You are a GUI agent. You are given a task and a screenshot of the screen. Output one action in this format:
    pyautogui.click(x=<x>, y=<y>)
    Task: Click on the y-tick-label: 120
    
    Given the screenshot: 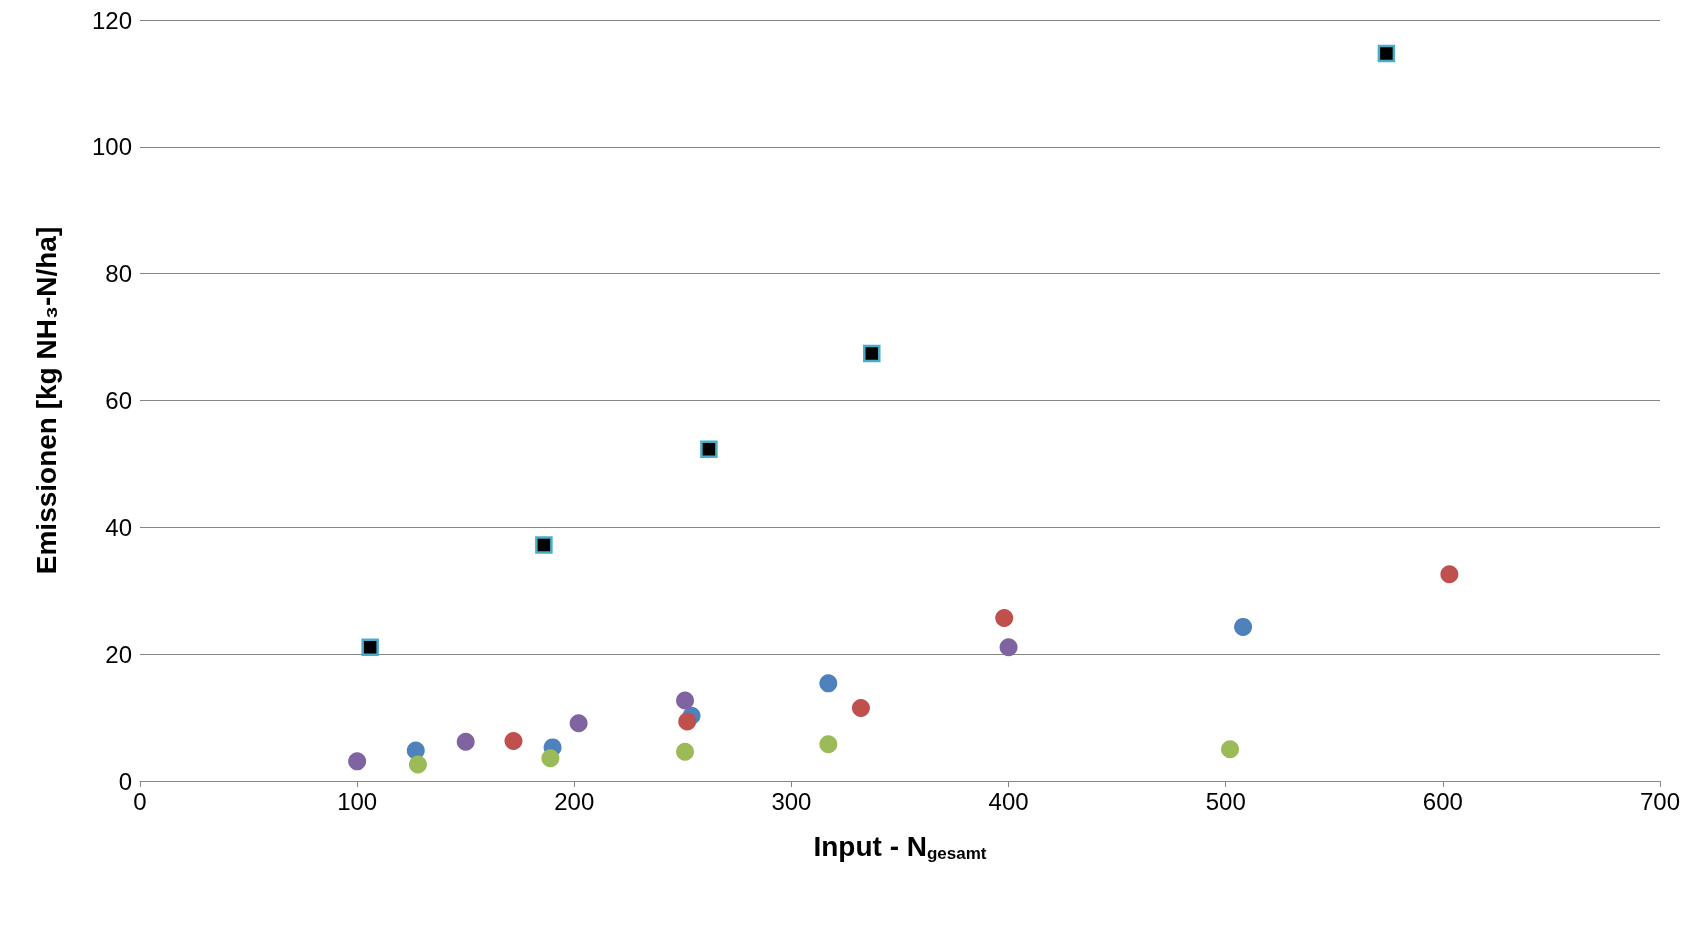 What is the action you would take?
    pyautogui.click(x=111, y=20)
    